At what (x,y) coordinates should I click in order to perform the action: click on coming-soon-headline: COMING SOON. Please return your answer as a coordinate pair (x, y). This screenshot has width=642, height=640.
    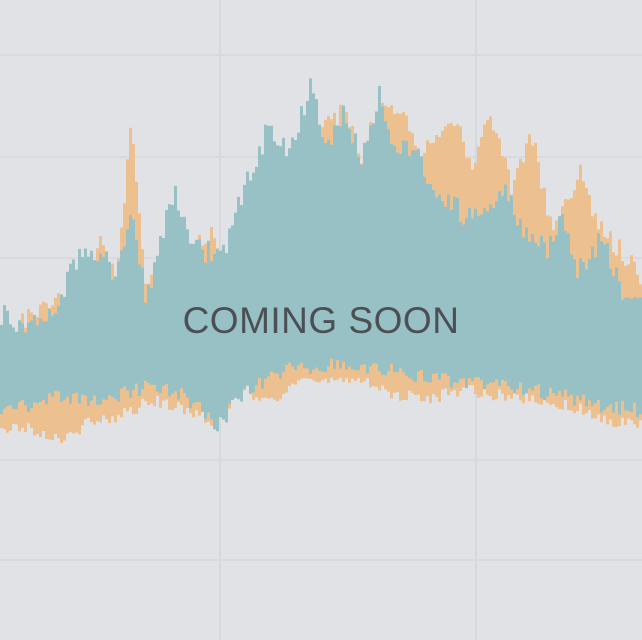
    Looking at the image, I should click on (321, 320).